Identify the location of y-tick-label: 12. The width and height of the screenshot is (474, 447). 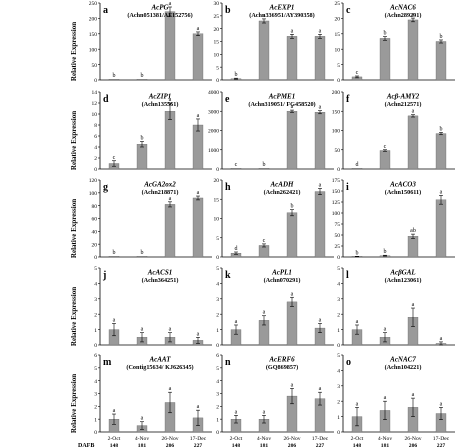
(95, 104).